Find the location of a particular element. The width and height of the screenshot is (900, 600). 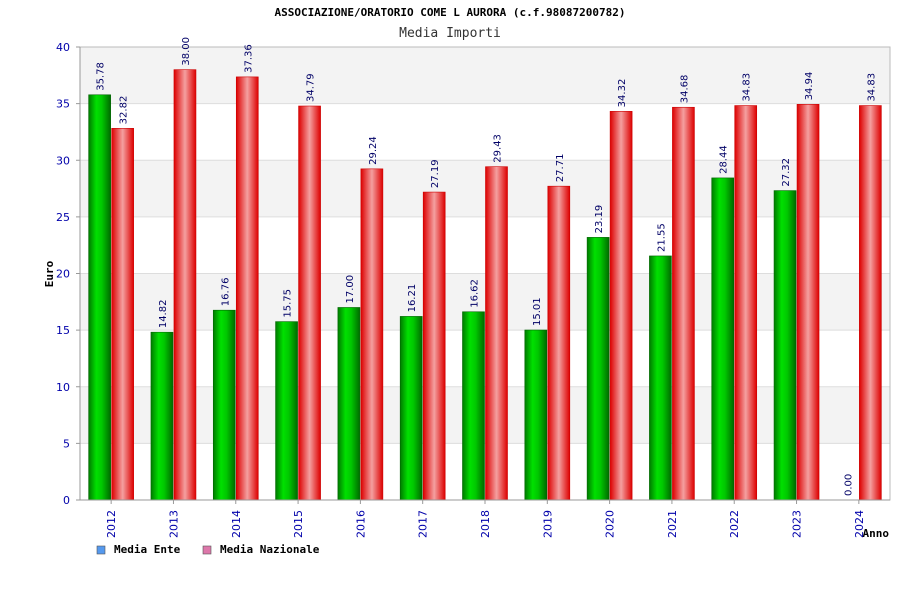

bar-media-nazionale-2013 is located at coordinates (185, 285).